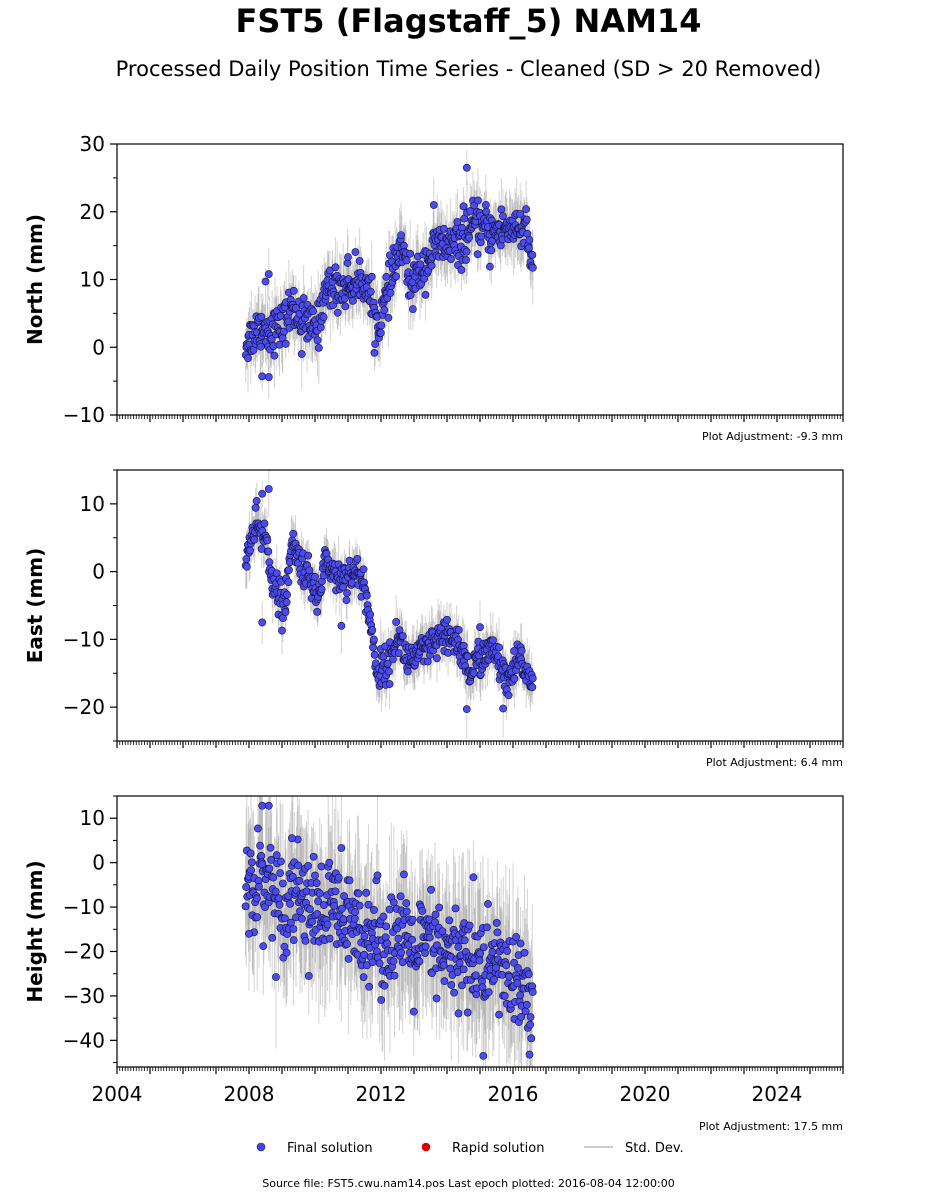  Describe the element at coordinates (92, 144) in the screenshot. I see `y-tick-label: 30` at that location.